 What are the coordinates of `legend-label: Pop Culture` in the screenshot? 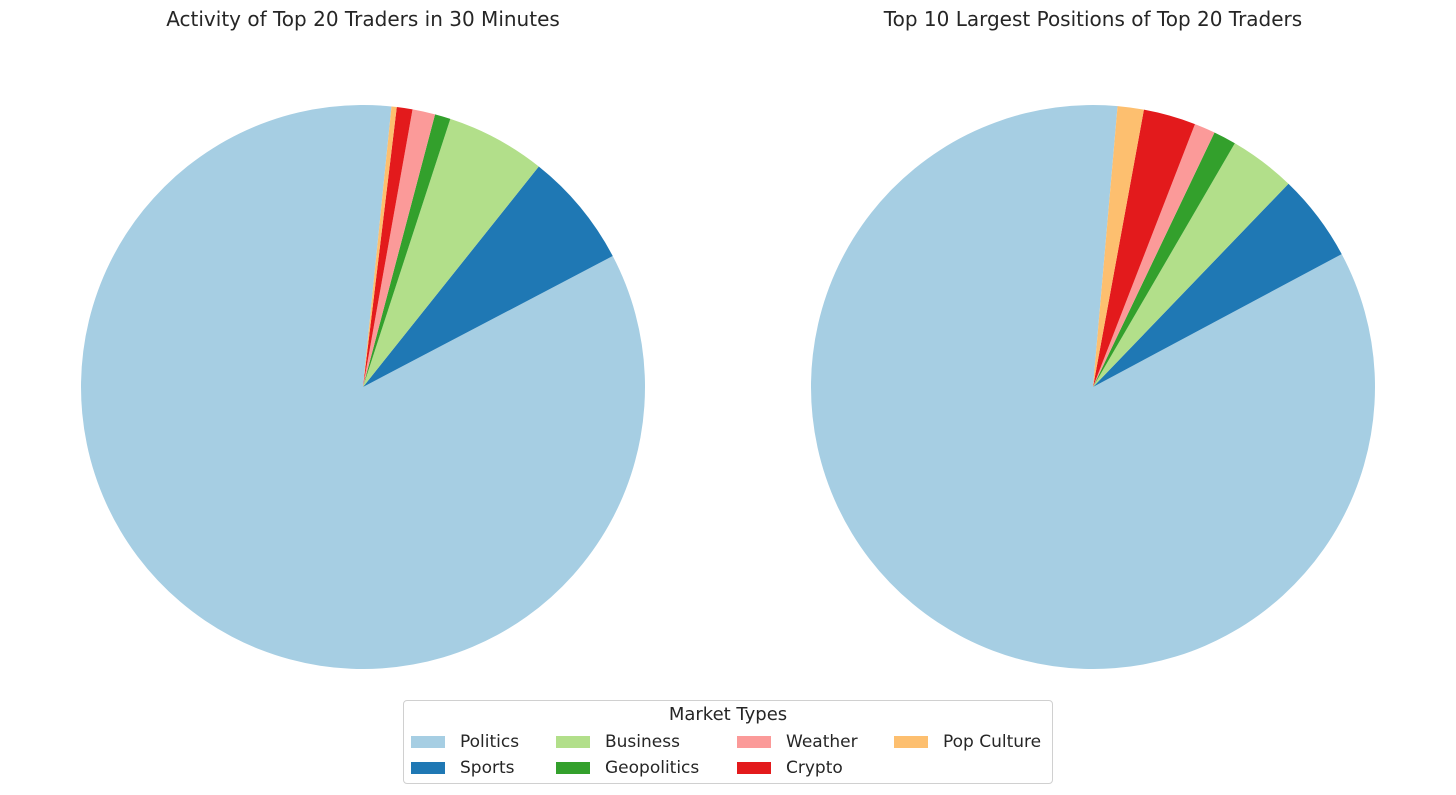 It's located at (992, 742).